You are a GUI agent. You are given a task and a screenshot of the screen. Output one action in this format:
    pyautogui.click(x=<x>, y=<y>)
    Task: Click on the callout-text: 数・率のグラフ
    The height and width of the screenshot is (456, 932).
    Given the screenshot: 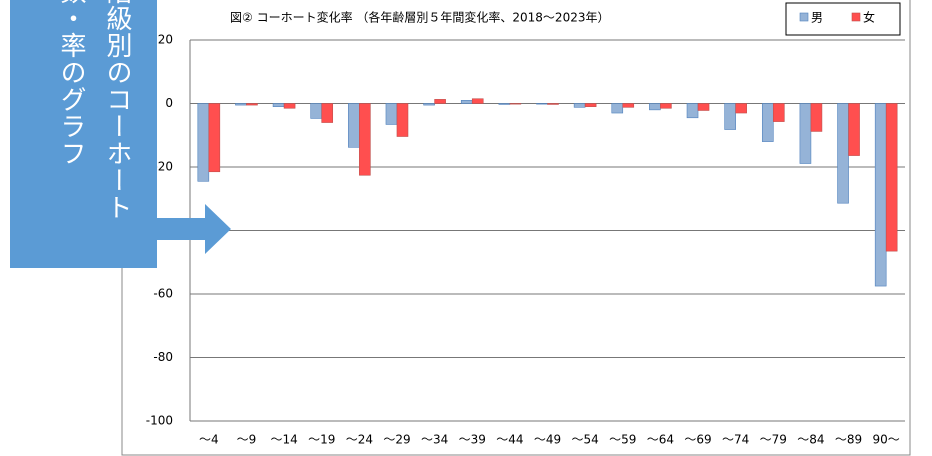 What is the action you would take?
    pyautogui.click(x=71, y=83)
    